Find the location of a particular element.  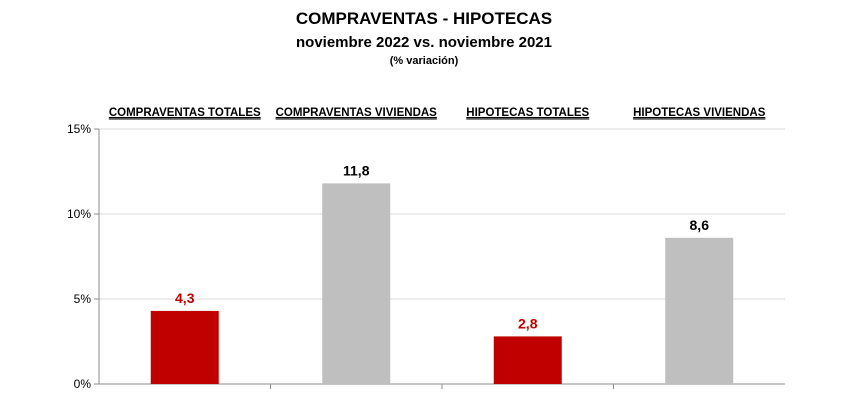

category-label: HIPOTECAS TOTALES is located at coordinates (527, 113).